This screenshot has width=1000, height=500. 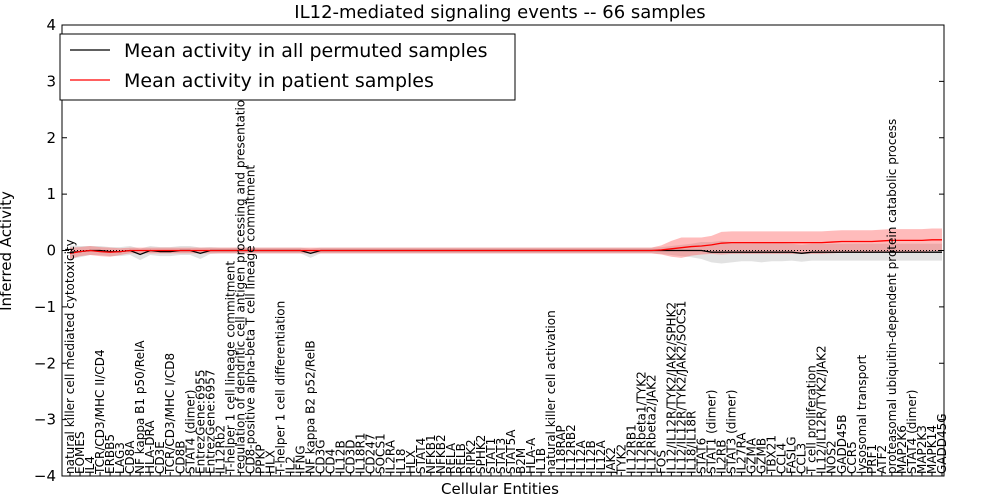 I want to click on category-label: STAT3, so click(x=501, y=456).